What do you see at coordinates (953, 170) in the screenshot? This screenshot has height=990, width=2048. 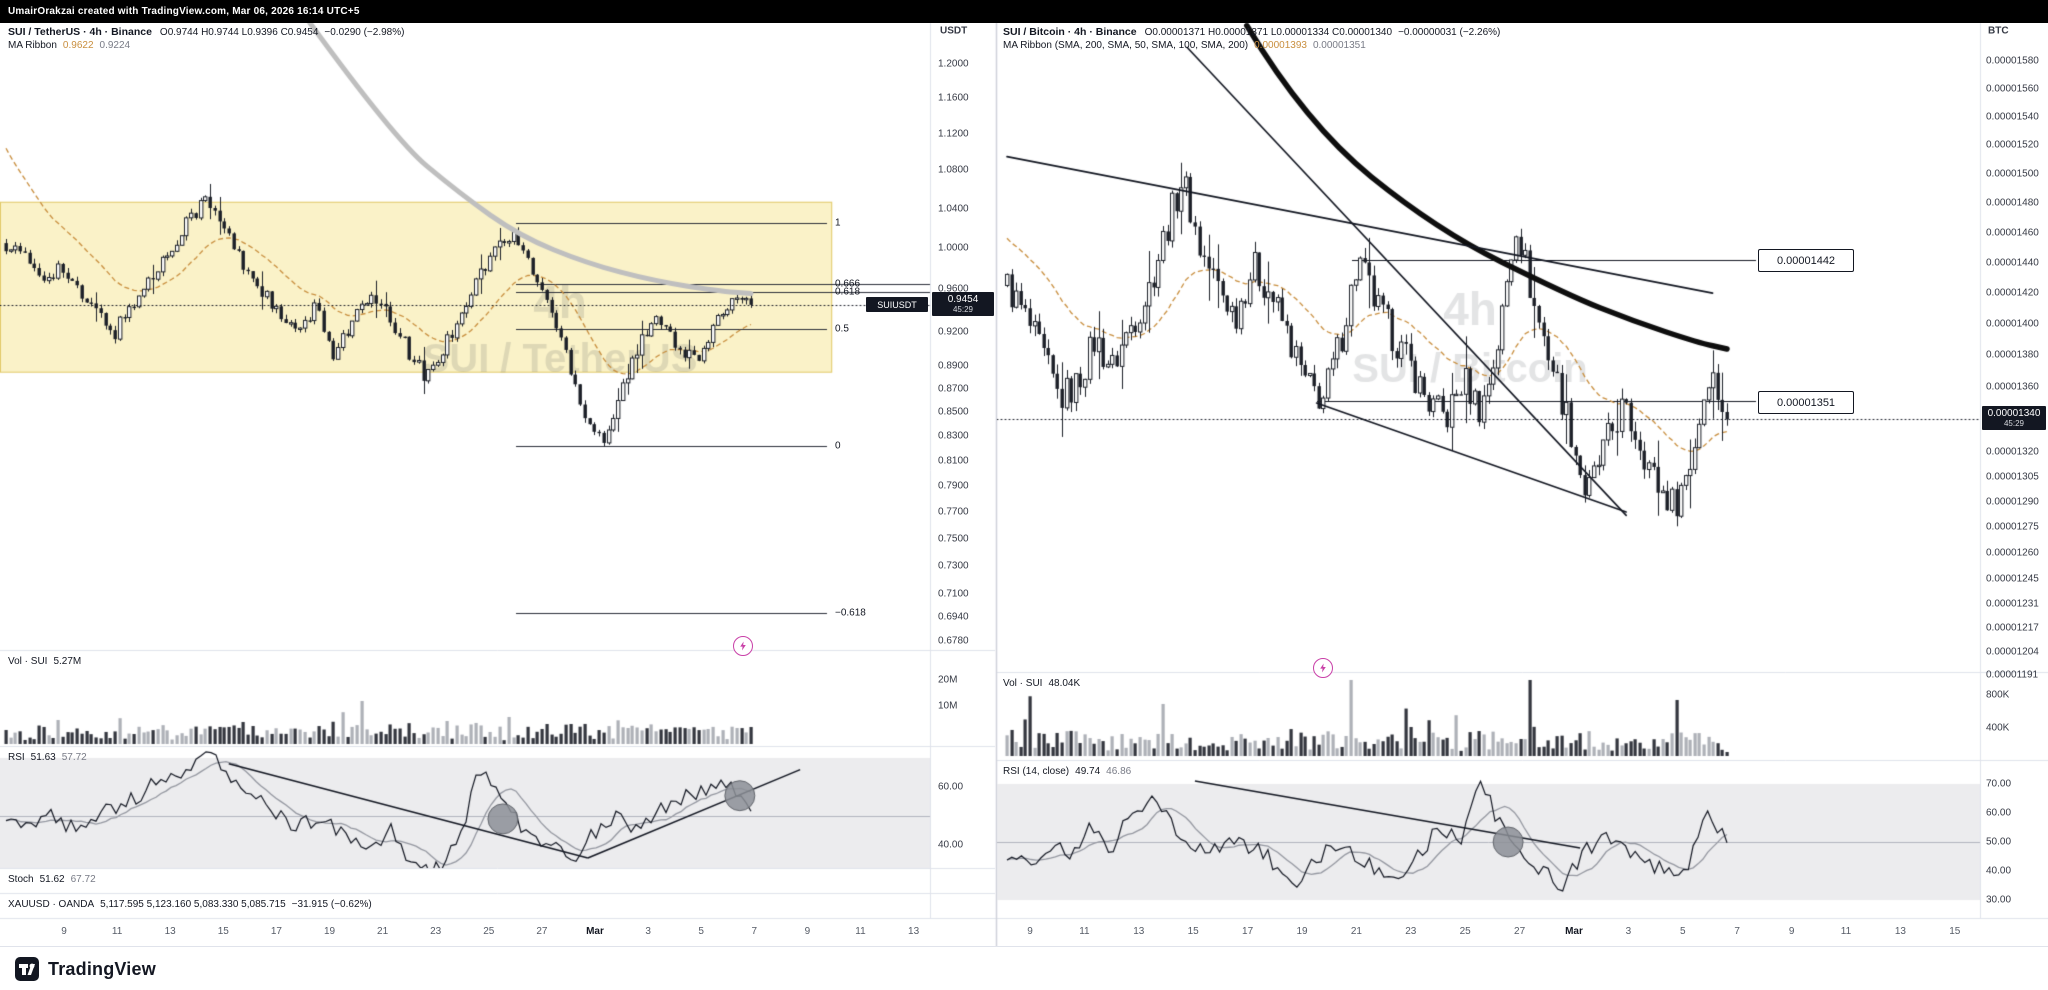 I see `left-price-axis-label: 1.0800` at bounding box center [953, 170].